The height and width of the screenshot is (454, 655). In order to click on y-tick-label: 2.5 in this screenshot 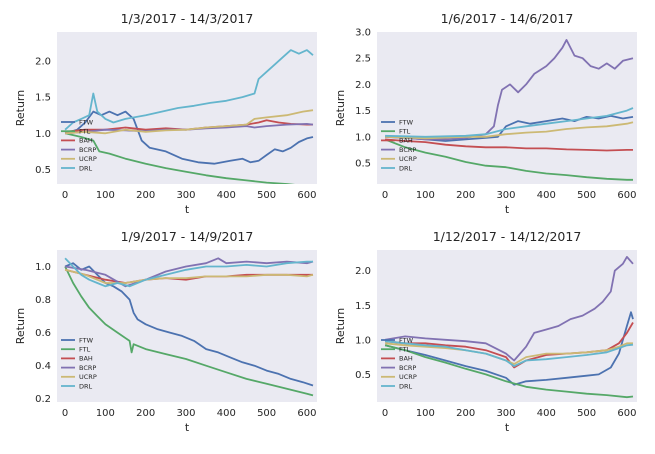, I will do `click(363, 59)`.